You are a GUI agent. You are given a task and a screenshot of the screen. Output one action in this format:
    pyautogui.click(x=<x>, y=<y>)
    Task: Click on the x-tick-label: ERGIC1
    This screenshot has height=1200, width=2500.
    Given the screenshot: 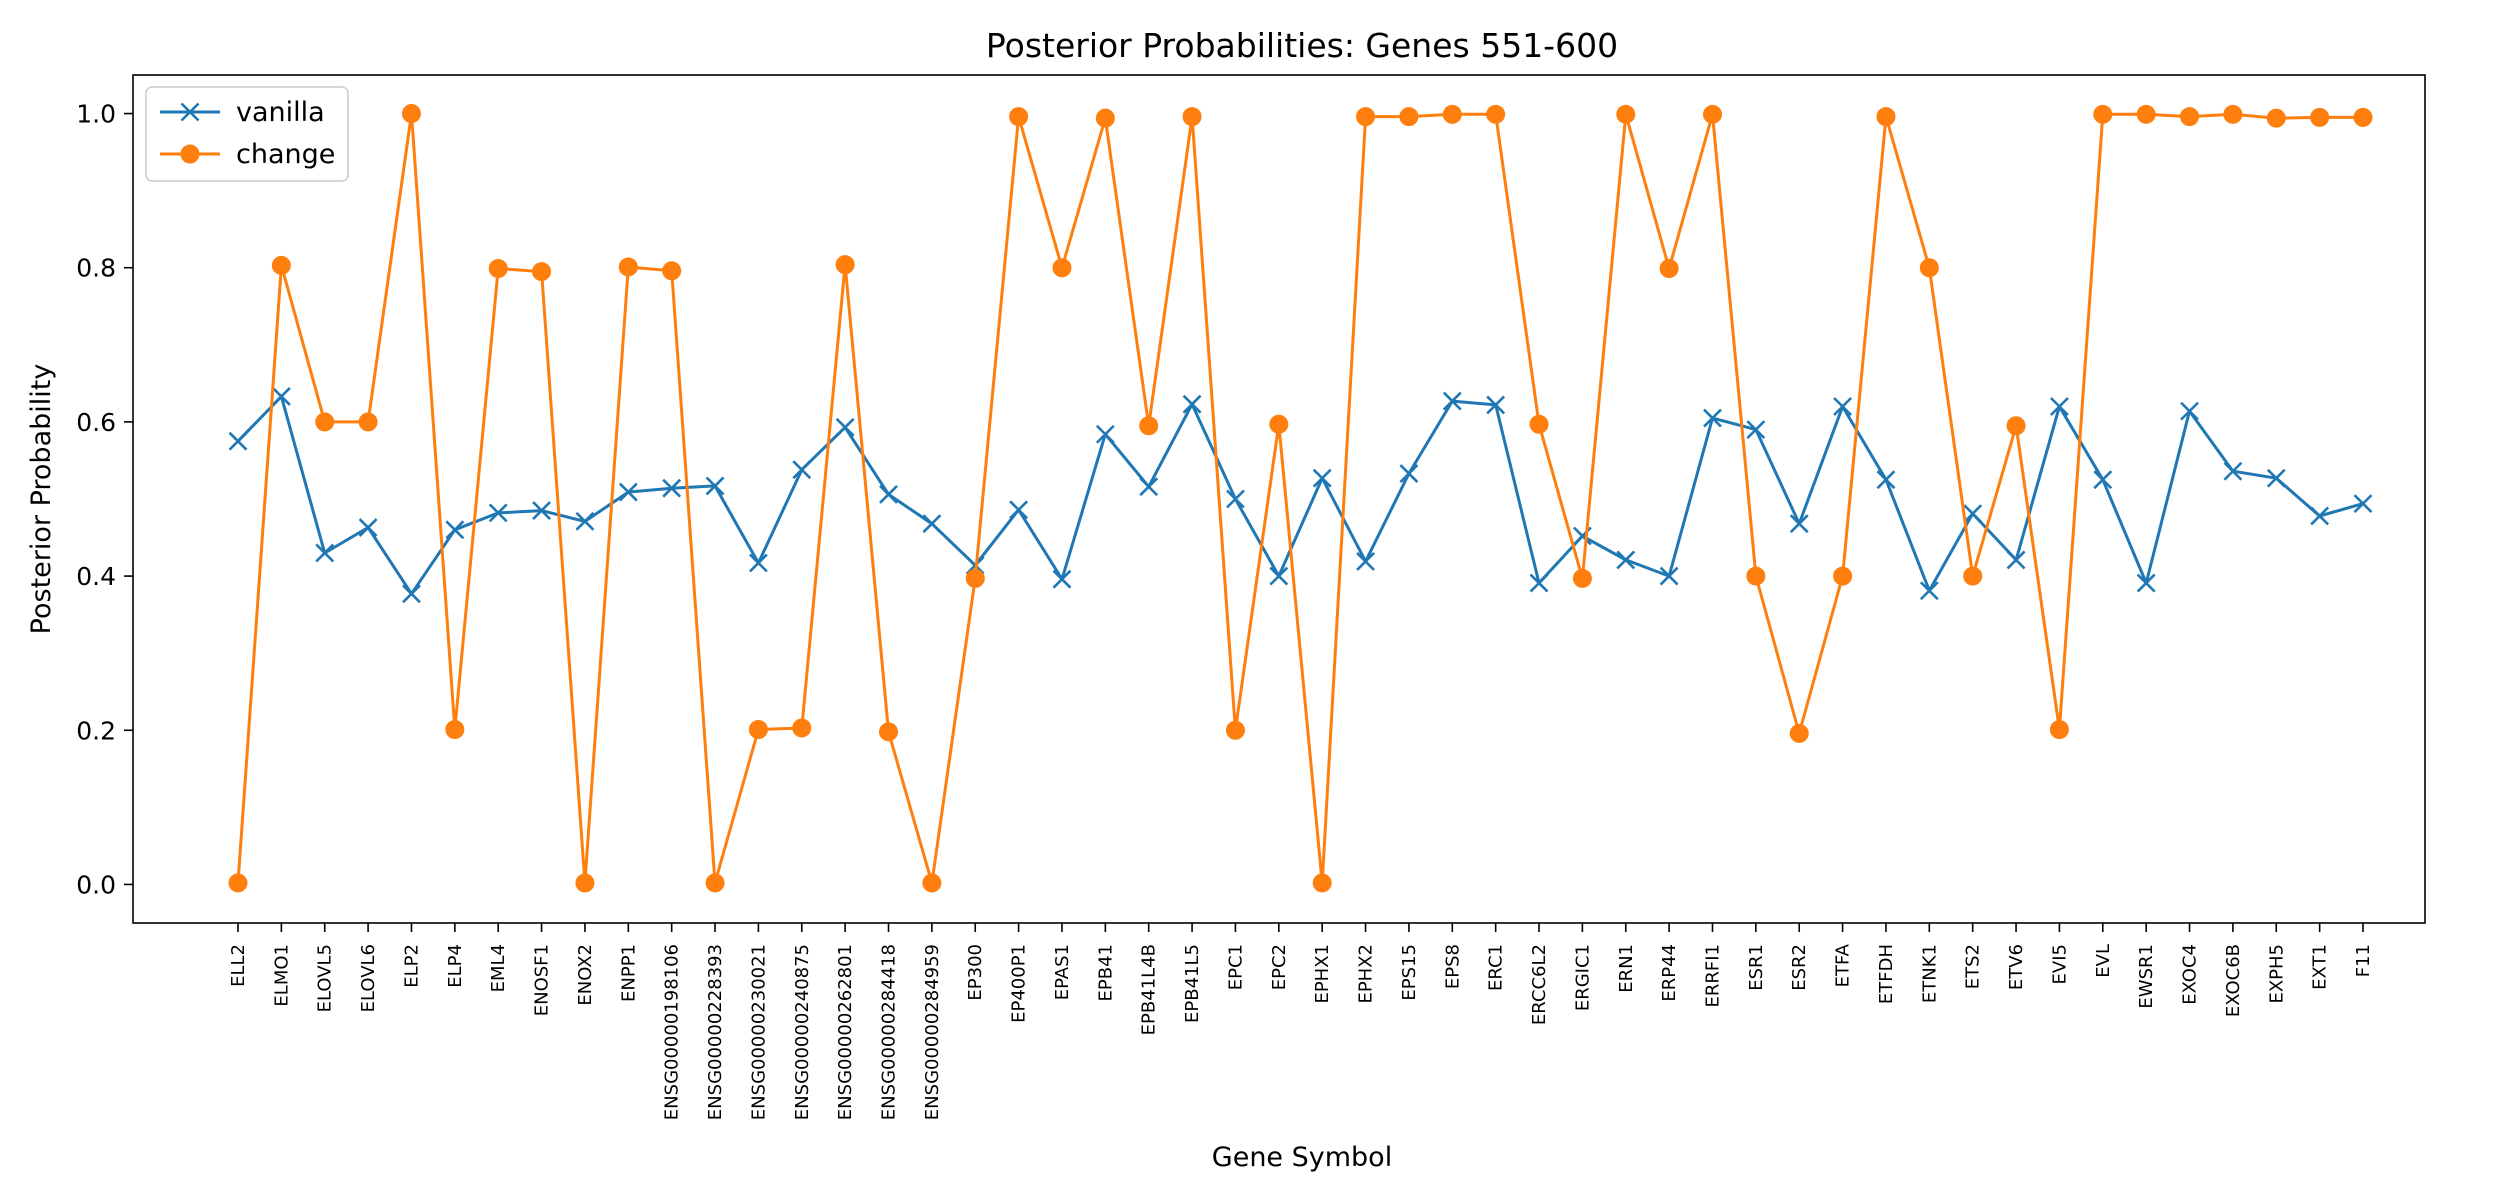 What is the action you would take?
    pyautogui.click(x=1582, y=977)
    